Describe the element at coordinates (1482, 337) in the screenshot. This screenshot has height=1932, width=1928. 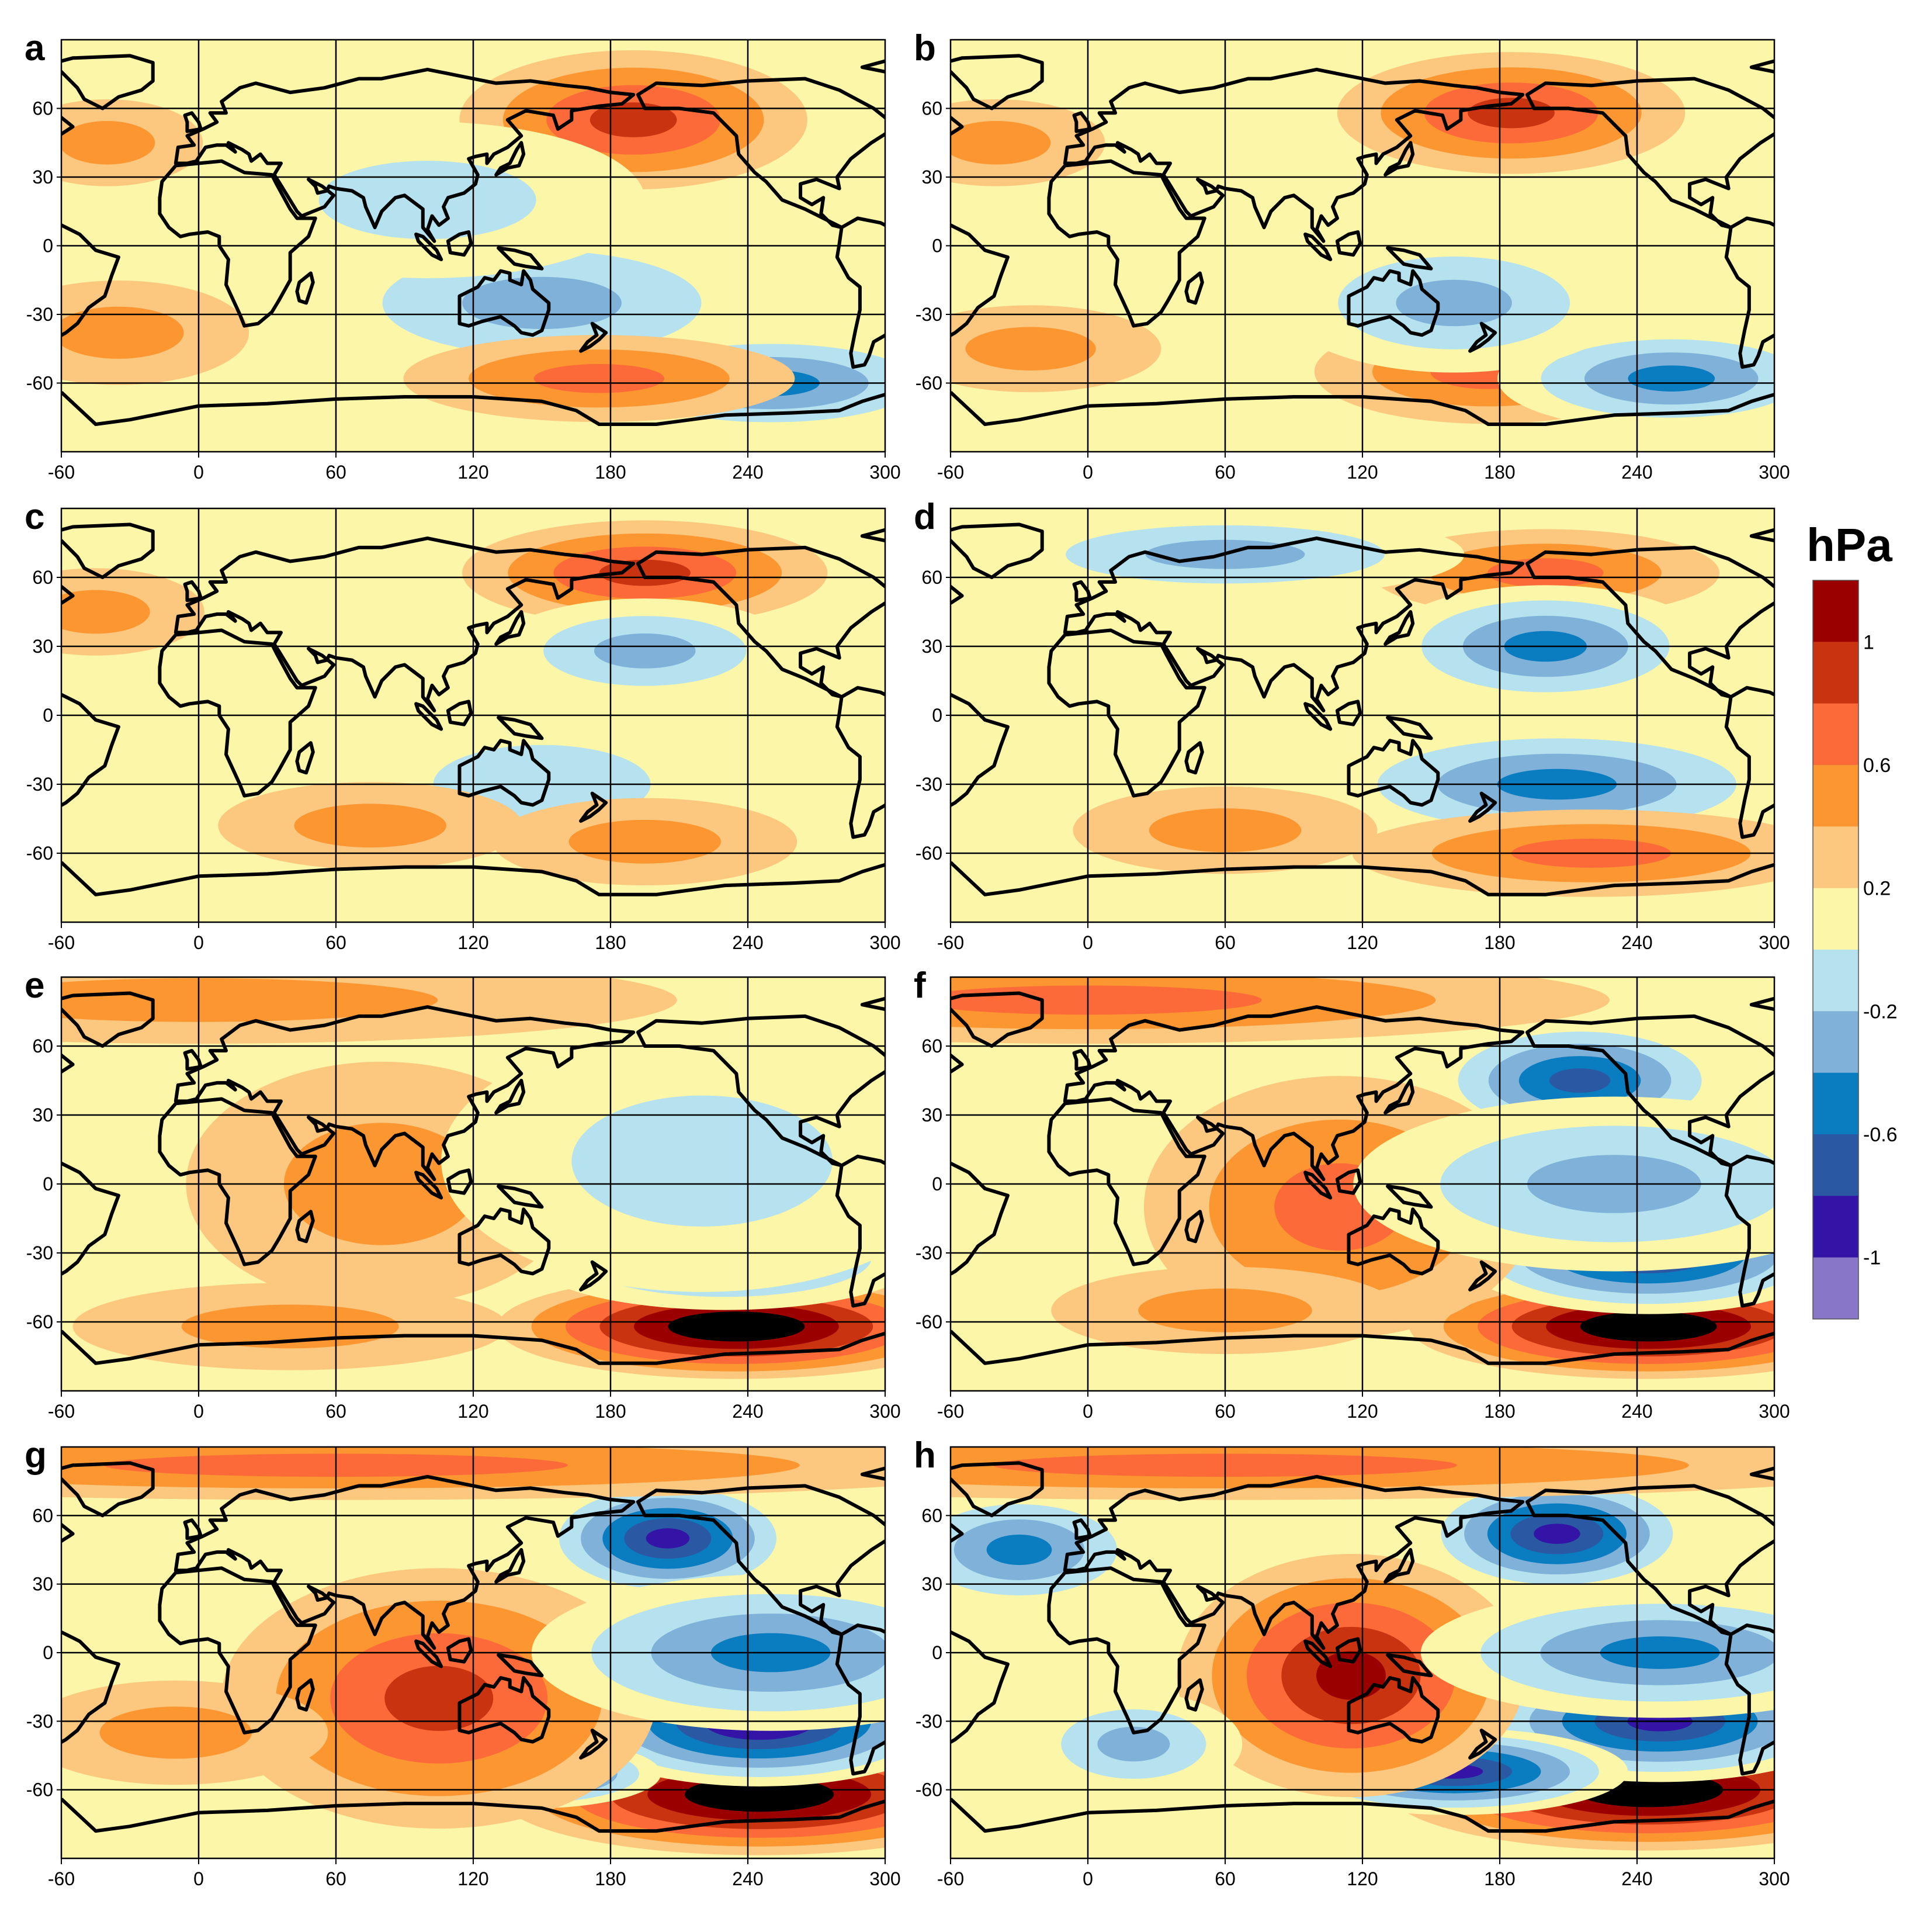
I see `coastline-nz` at that location.